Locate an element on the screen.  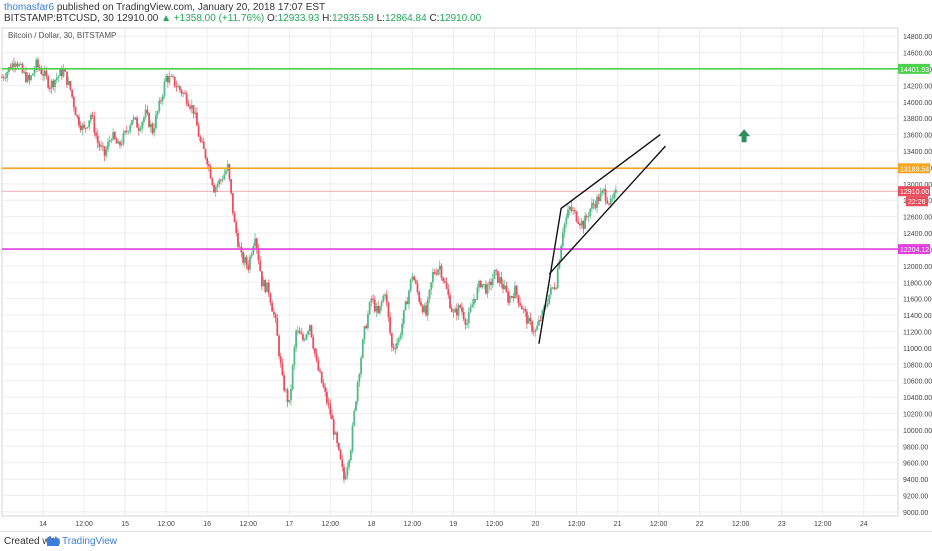
tradingview-brand: TradingView is located at coordinates (90, 541).